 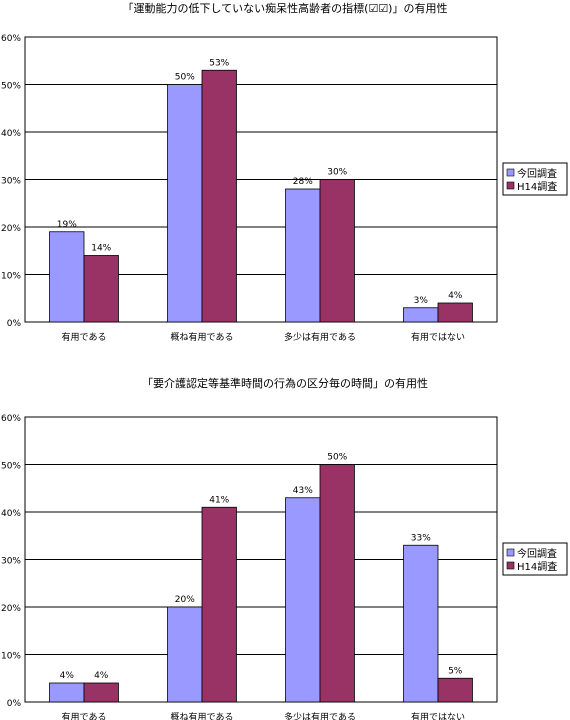 I want to click on data-label: 33%, so click(x=421, y=538).